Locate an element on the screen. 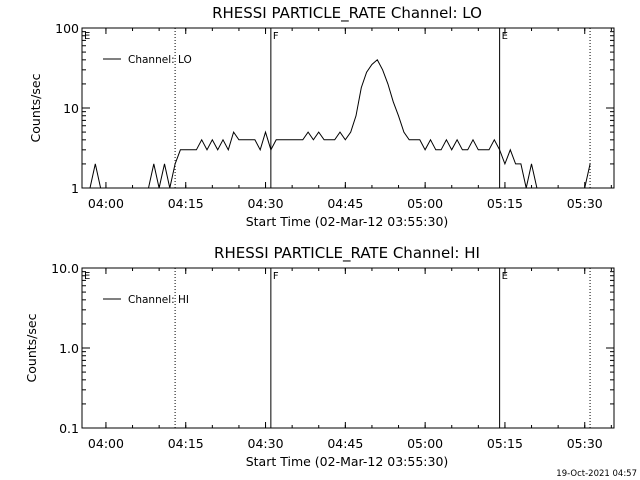 Image resolution: width=640 pixels, height=480 pixels. chart-hi-ylabel: Counts/sec is located at coordinates (31, 347).